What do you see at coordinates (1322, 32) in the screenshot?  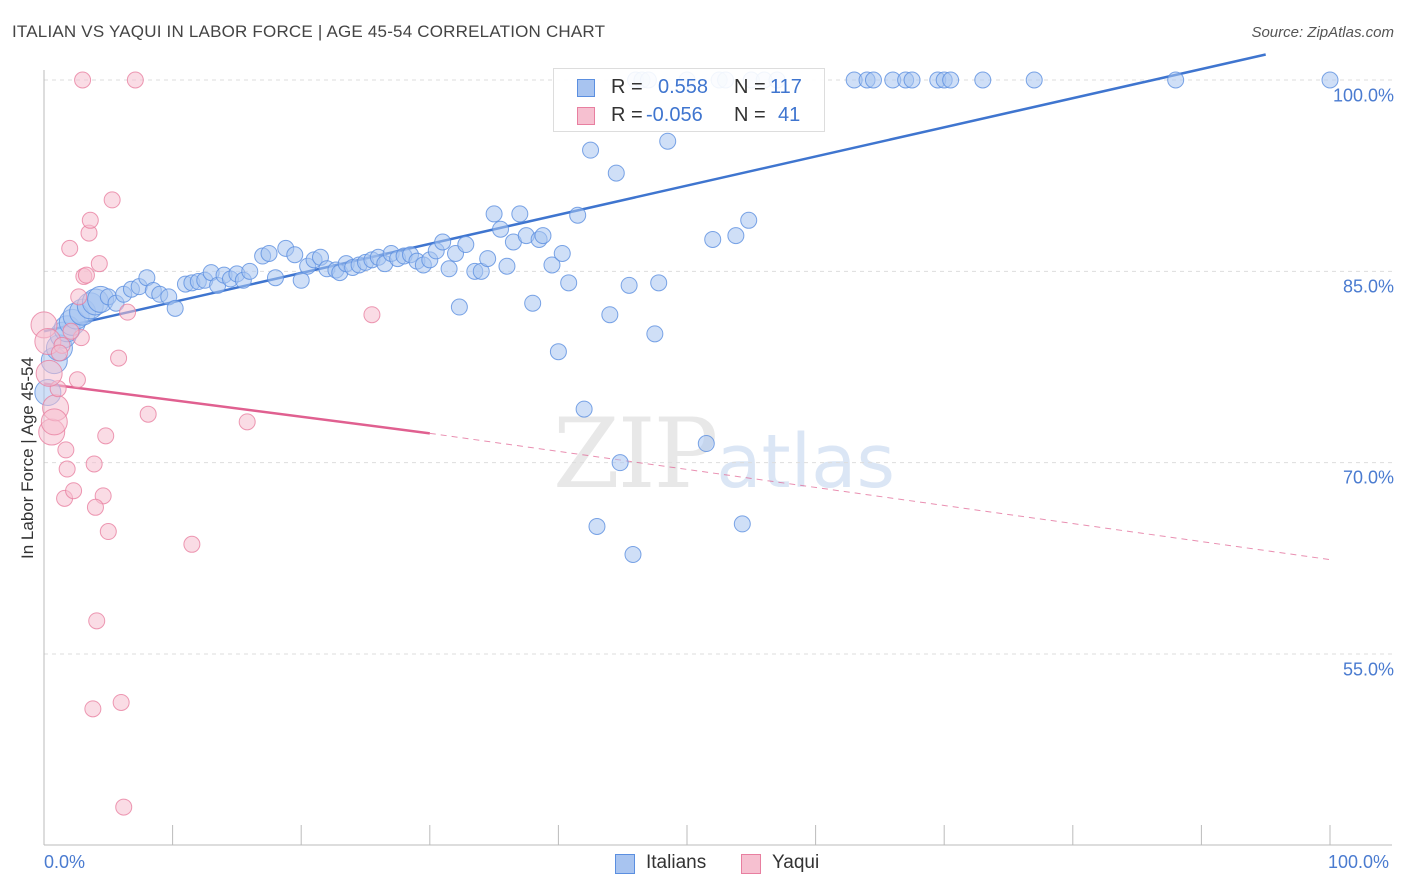 I see `source-label: Source: ZipAtlas.com` at bounding box center [1322, 32].